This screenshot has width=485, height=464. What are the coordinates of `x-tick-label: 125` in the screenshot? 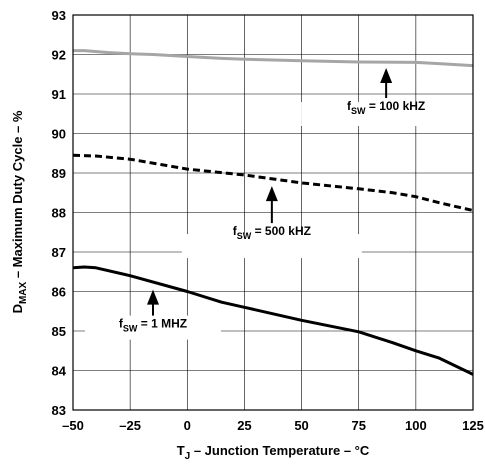 It's located at (473, 425).